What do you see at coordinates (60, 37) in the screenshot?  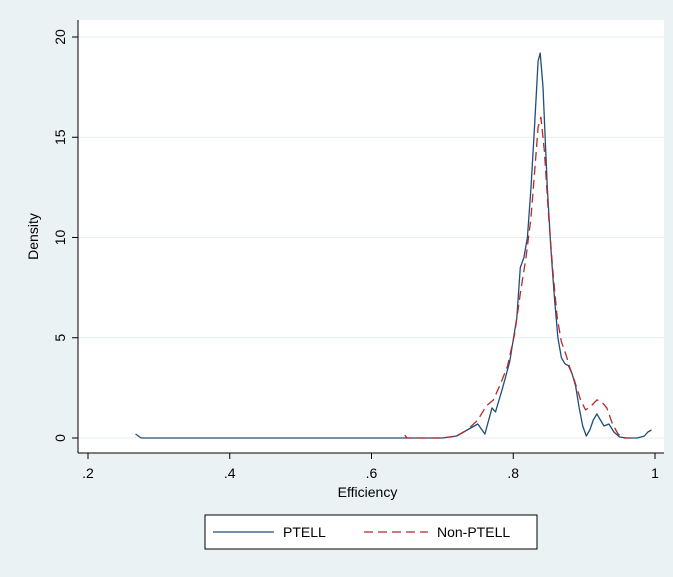 I see `y-tick-label: 20` at bounding box center [60, 37].